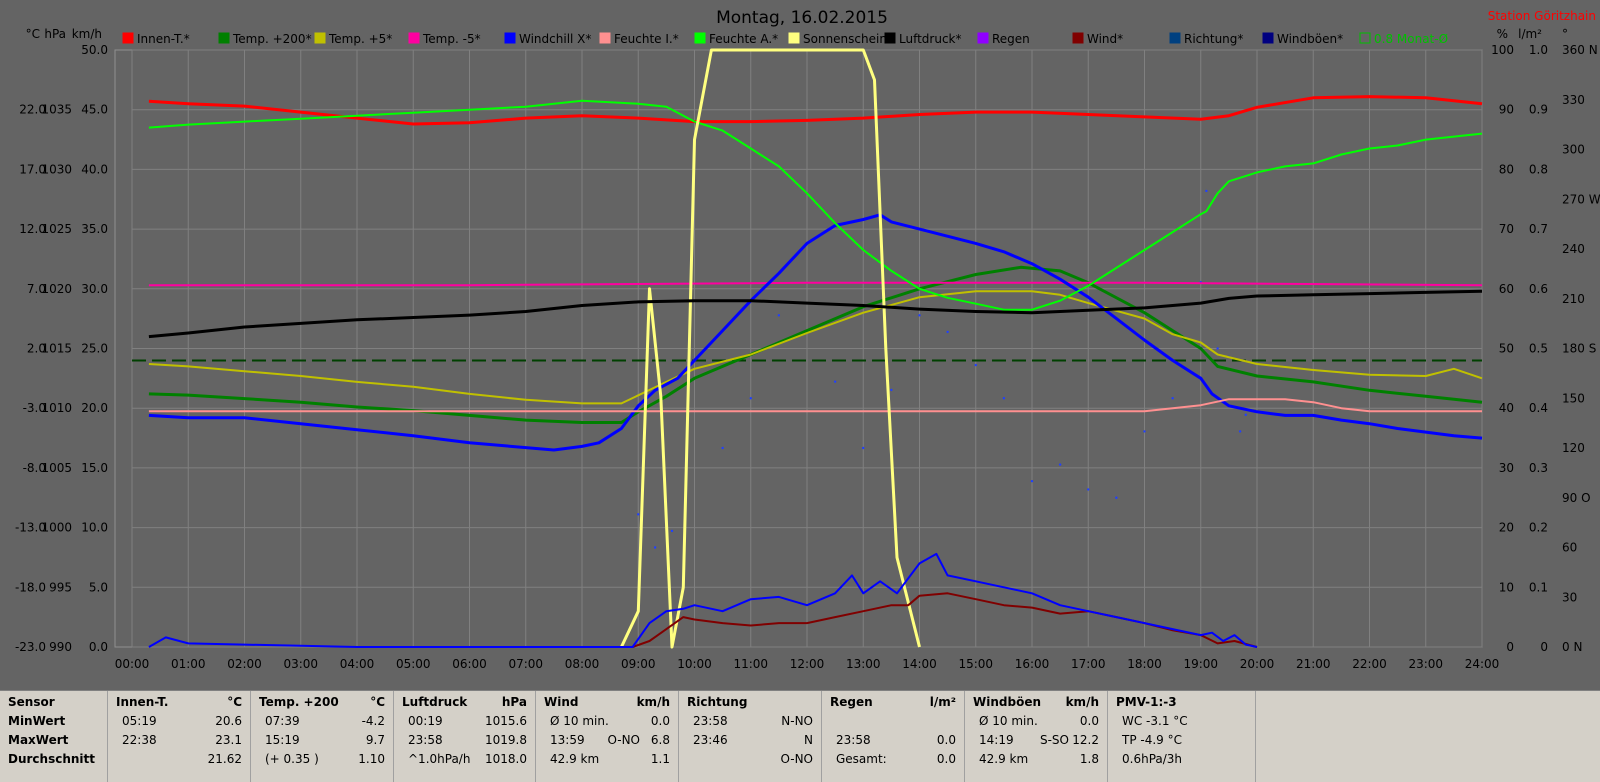  I want to click on legend-label: Luftdruck*, so click(930, 39).